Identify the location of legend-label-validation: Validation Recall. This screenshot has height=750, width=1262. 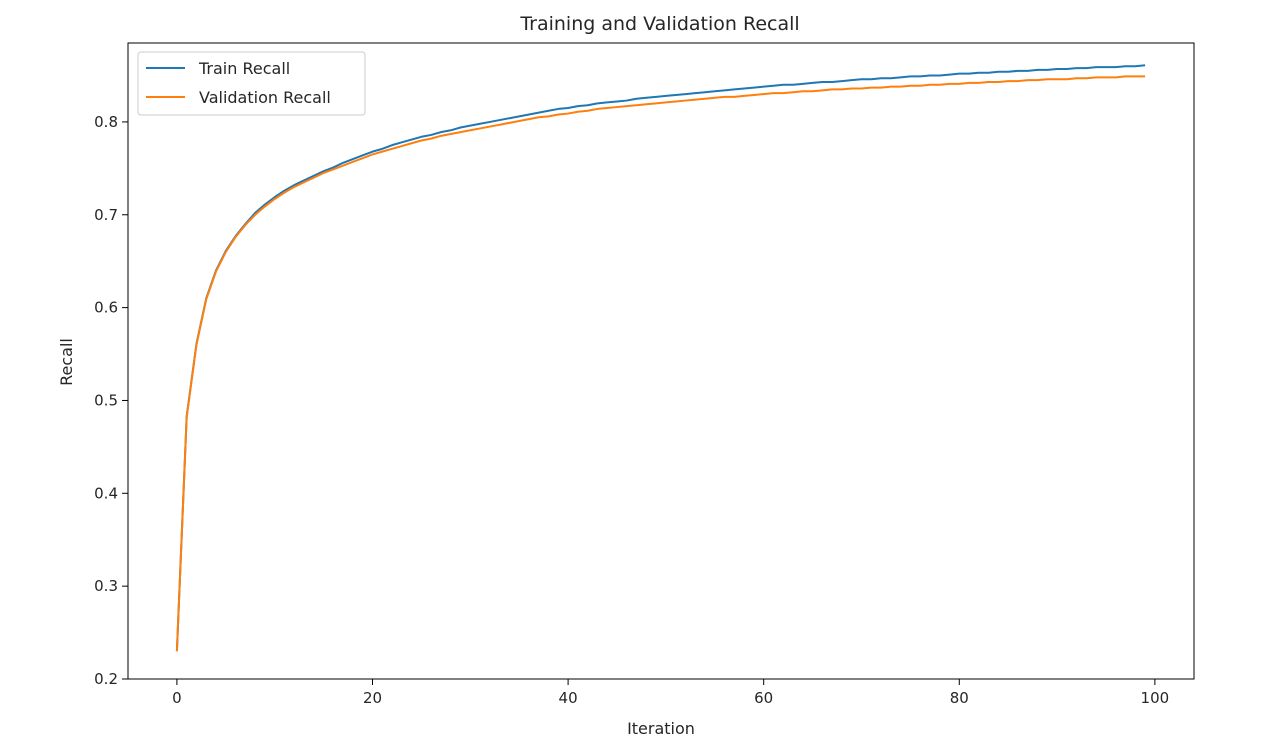
(265, 97).